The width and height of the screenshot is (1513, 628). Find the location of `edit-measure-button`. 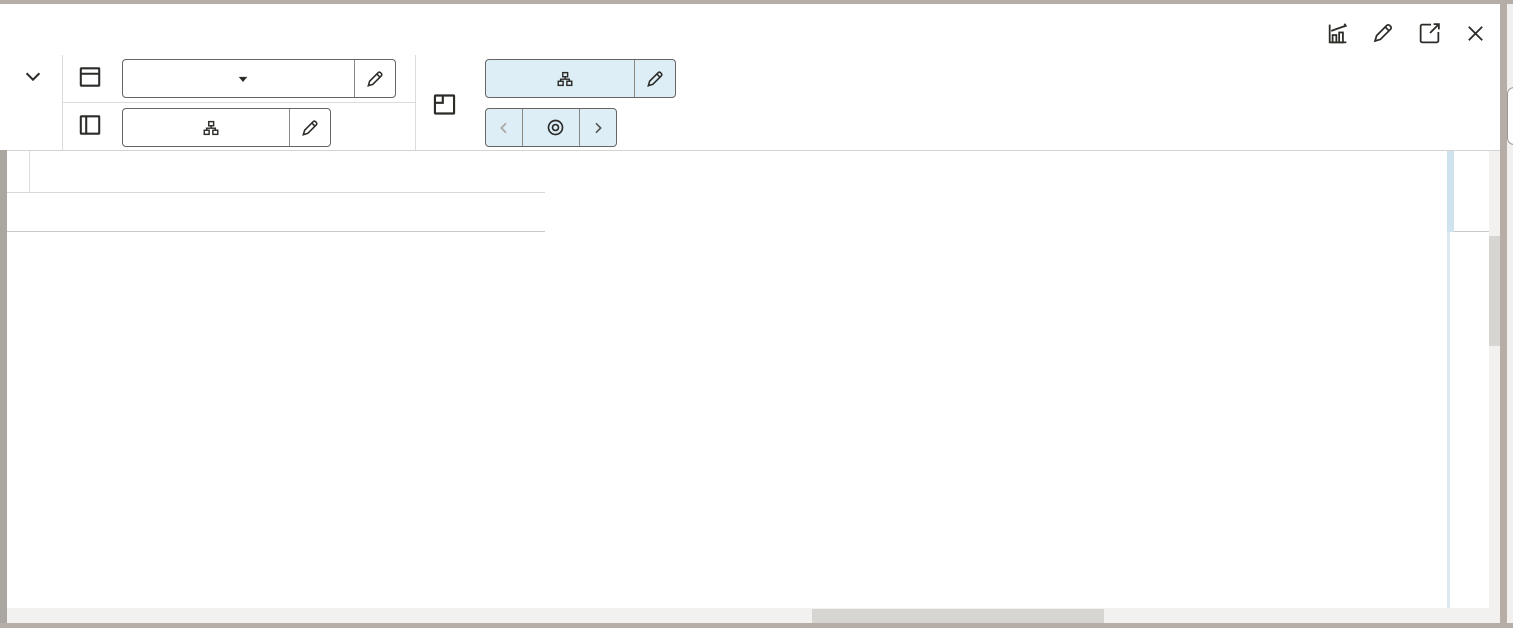

edit-measure-button is located at coordinates (374, 78).